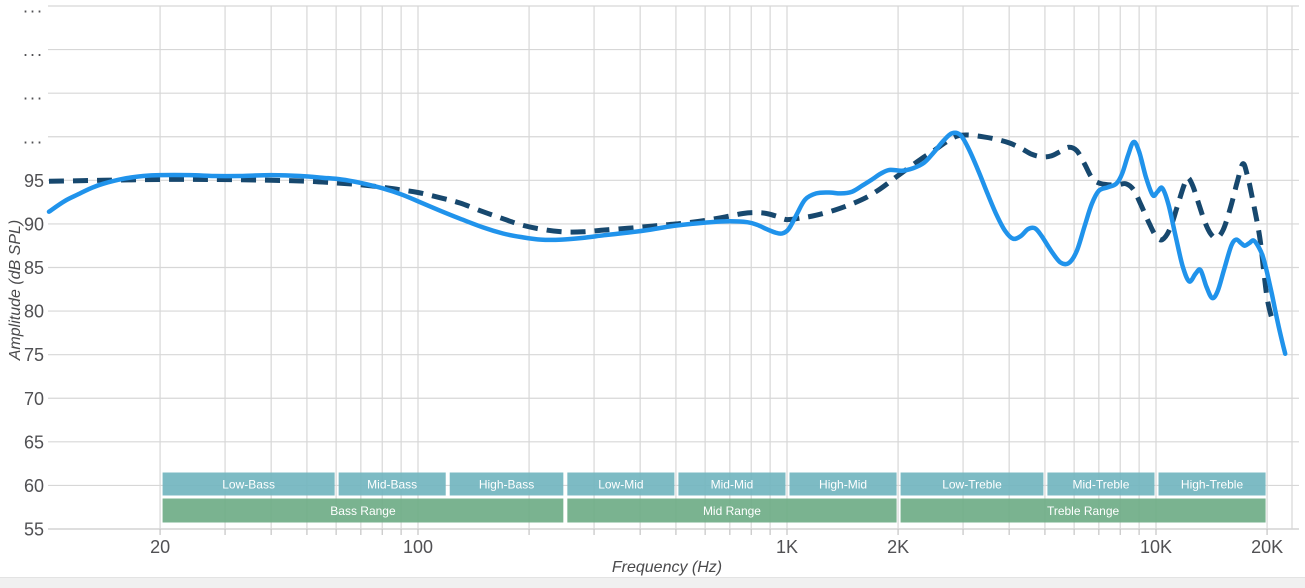 This screenshot has width=1305, height=588. Describe the element at coordinates (898, 547) in the screenshot. I see `x-tick-label: 2K` at that location.